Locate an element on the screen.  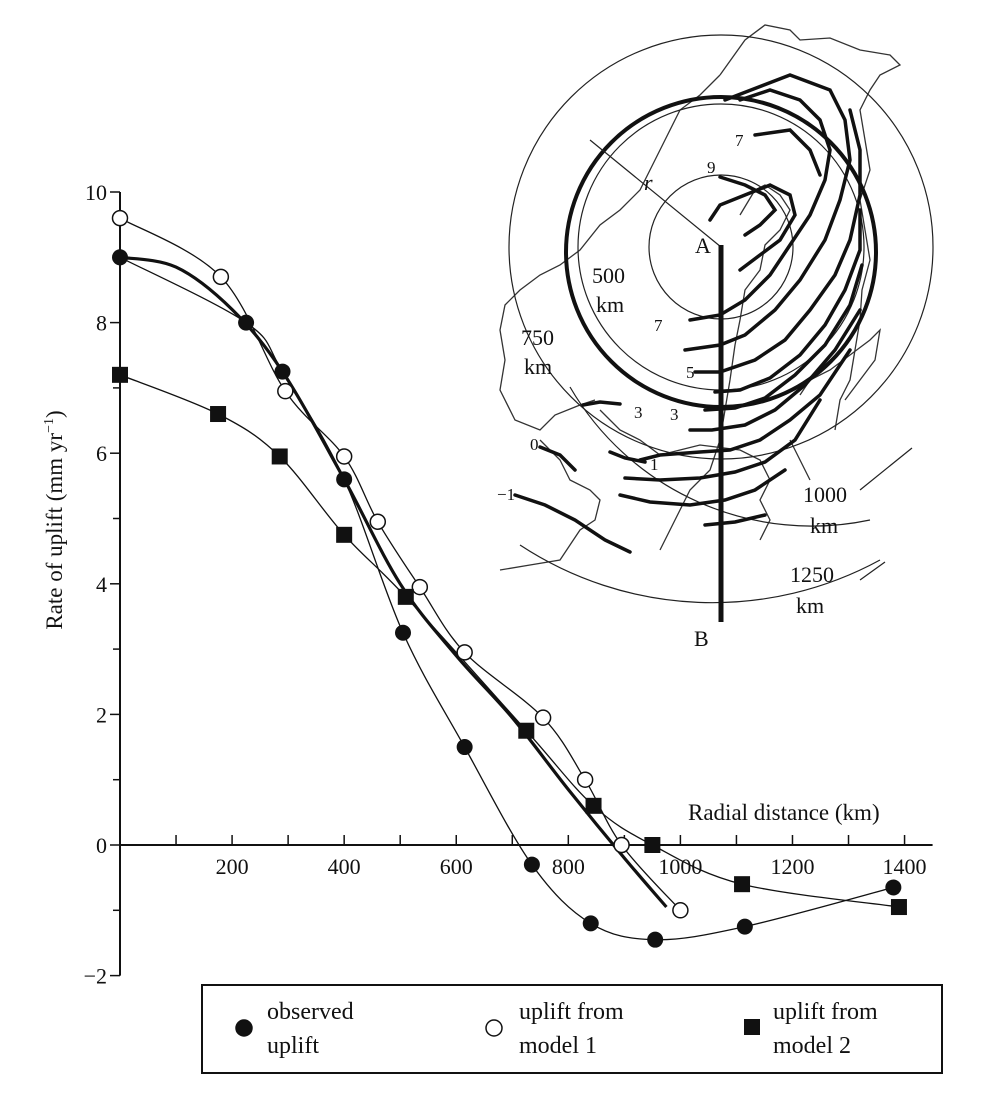
ring-label-500-unit: km is located at coordinates (610, 304).